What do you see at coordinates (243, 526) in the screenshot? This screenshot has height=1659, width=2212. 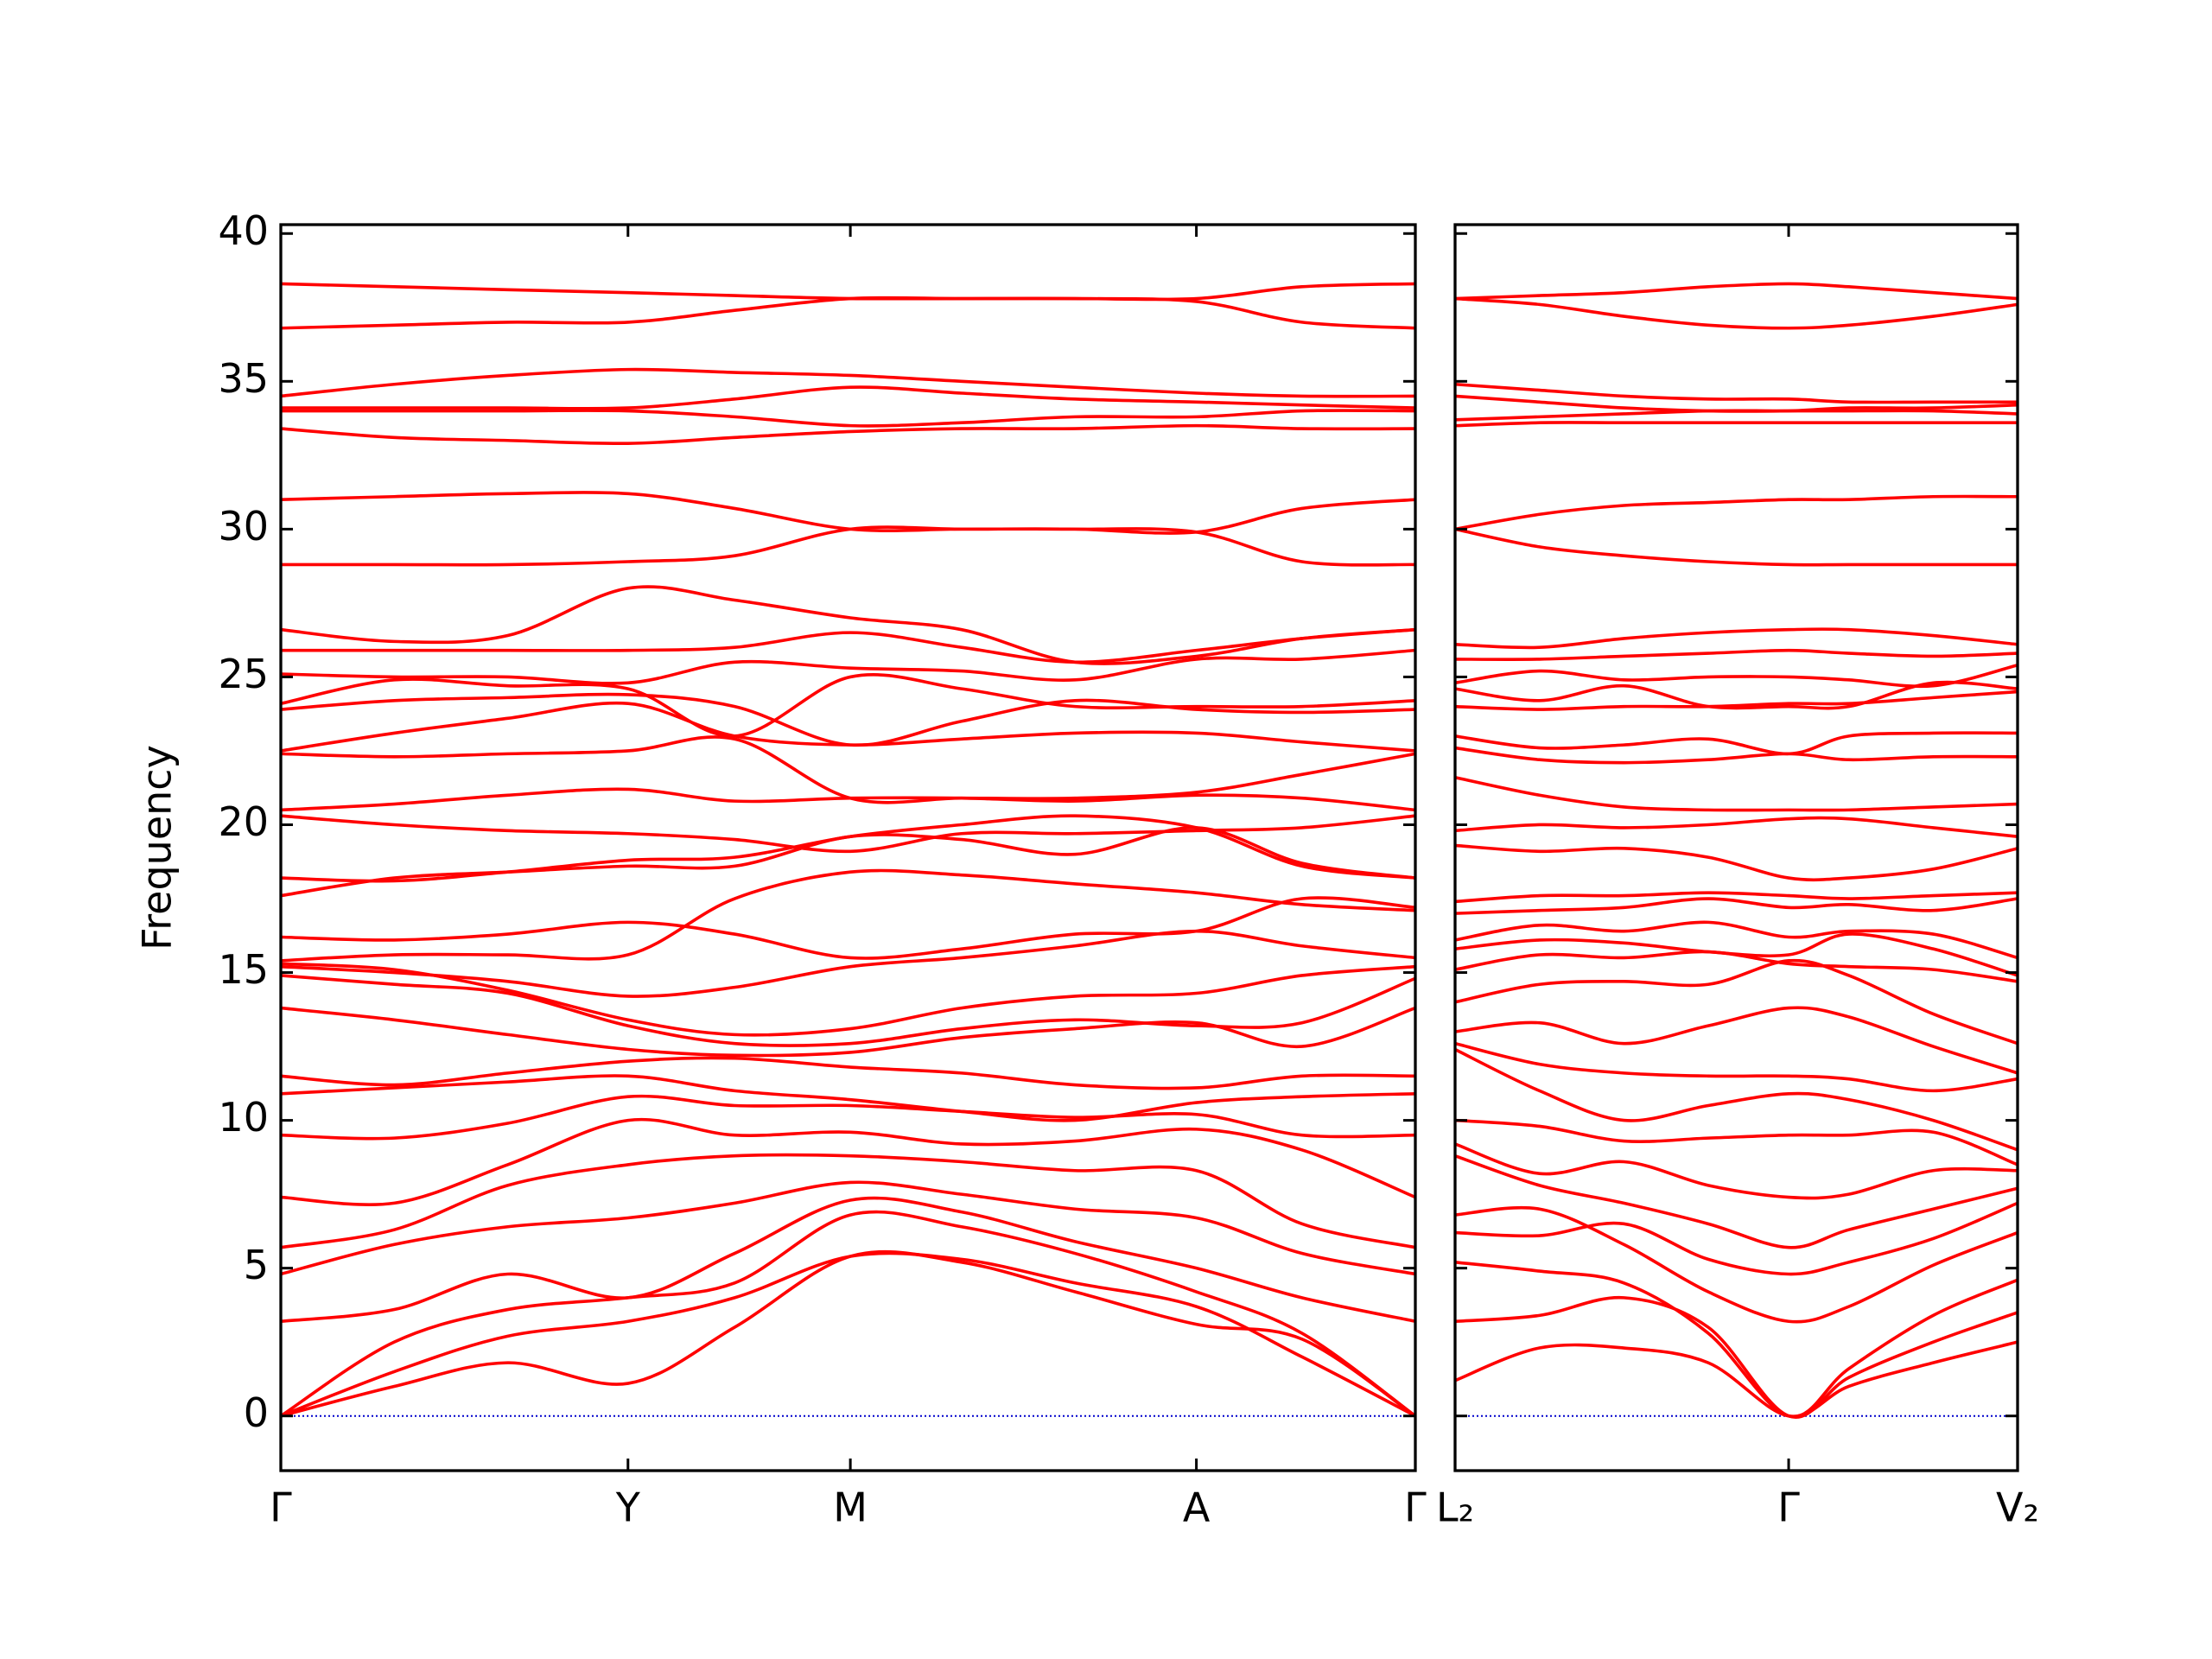 I see `y-tick-label: 30` at bounding box center [243, 526].